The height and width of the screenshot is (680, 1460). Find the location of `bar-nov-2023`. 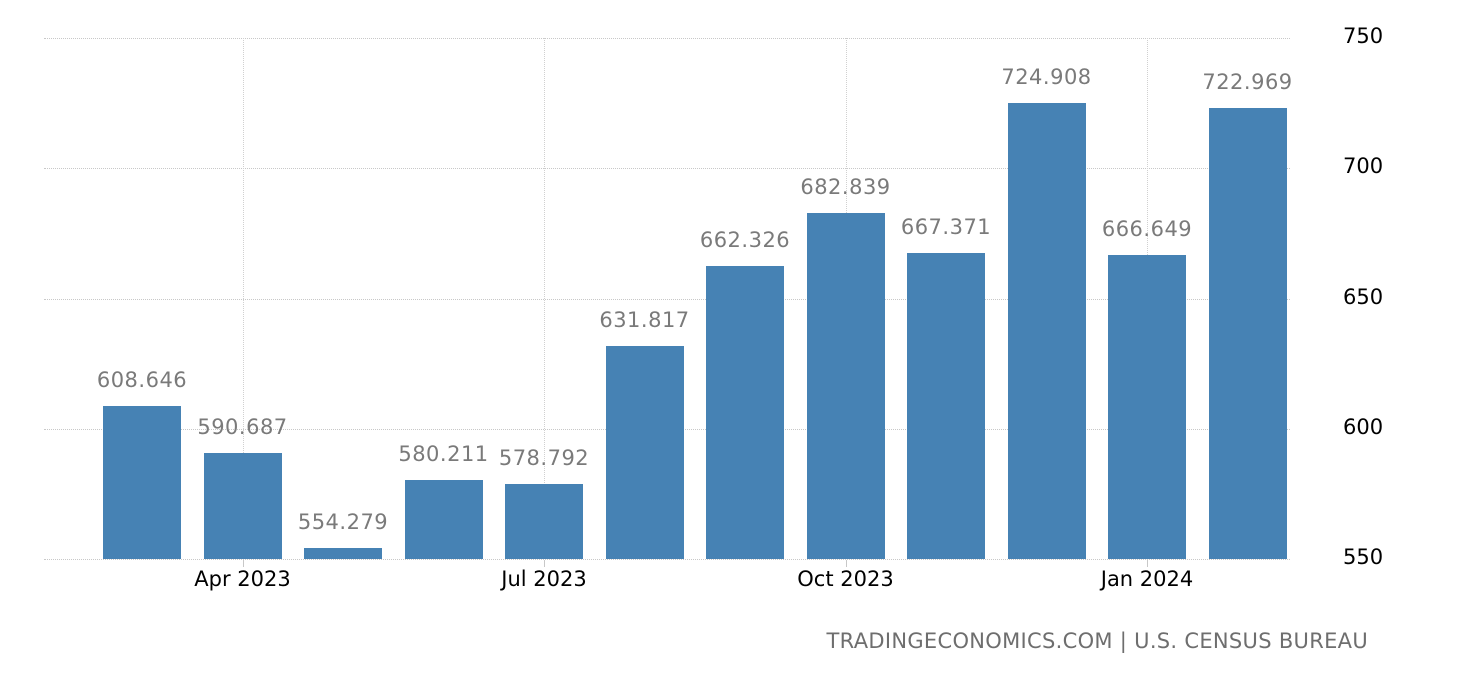

bar-nov-2023 is located at coordinates (946, 406).